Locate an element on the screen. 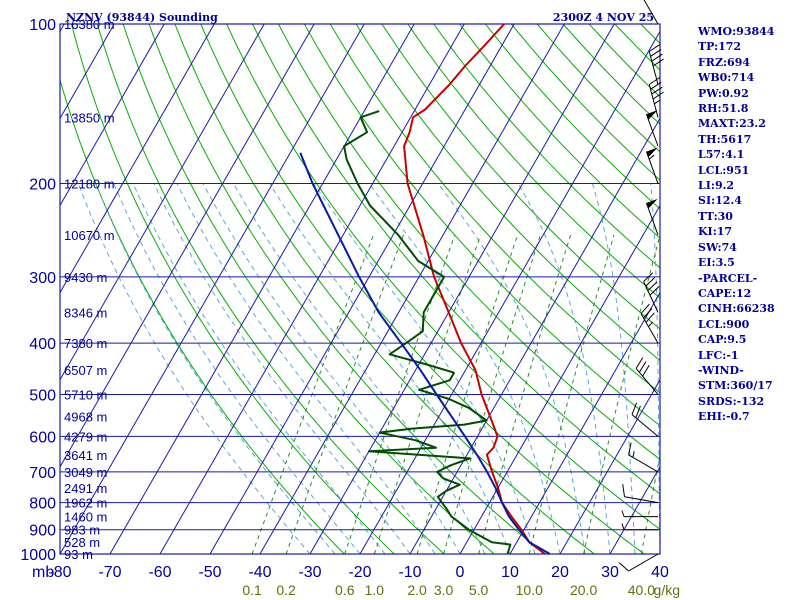 This screenshot has height=600, width=800. temperature-tick-label: 30 is located at coordinates (610, 572).